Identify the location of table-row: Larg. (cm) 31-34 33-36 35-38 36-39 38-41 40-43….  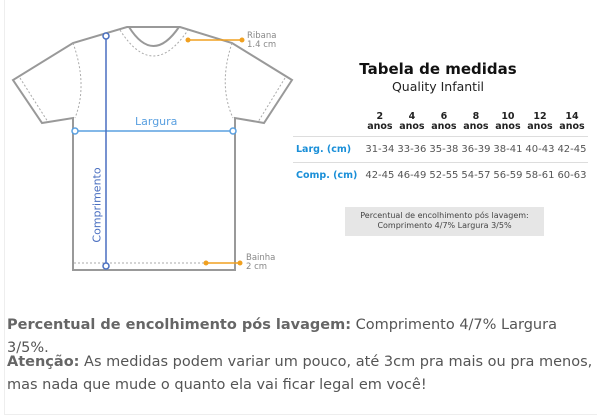
(440, 149).